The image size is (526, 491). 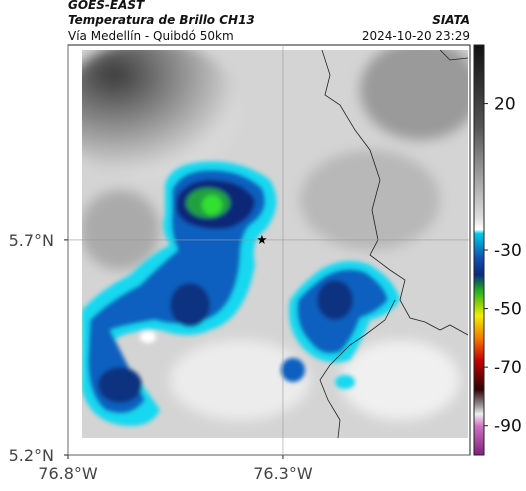 What do you see at coordinates (508, 251) in the screenshot?
I see `colorbar-tick-label: -30` at bounding box center [508, 251].